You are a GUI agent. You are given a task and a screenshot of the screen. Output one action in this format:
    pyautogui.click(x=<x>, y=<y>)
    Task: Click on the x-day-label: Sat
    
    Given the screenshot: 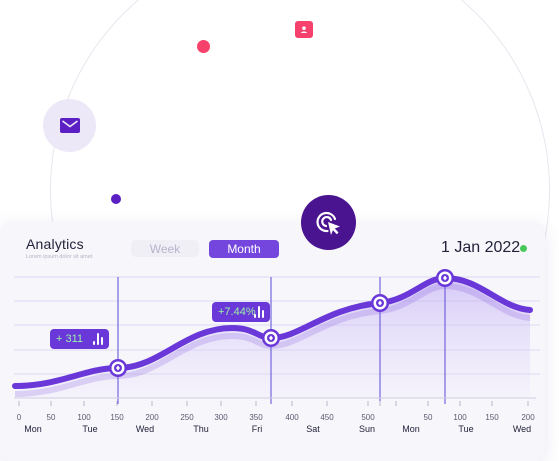 What is the action you would take?
    pyautogui.click(x=313, y=429)
    